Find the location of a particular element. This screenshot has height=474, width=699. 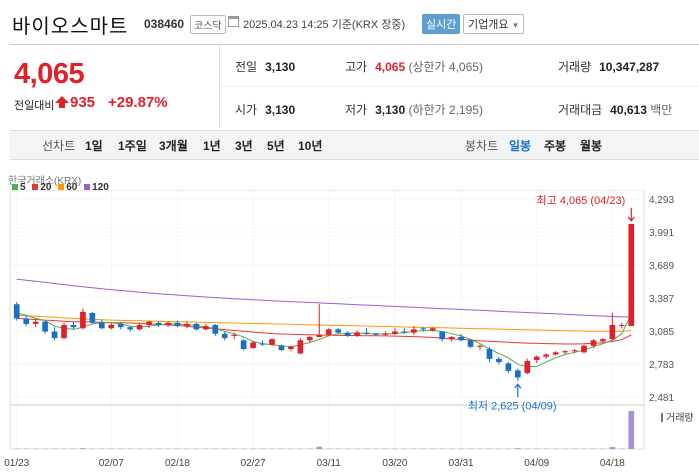

line-chart-label: 선차트 is located at coordinates (59, 146).